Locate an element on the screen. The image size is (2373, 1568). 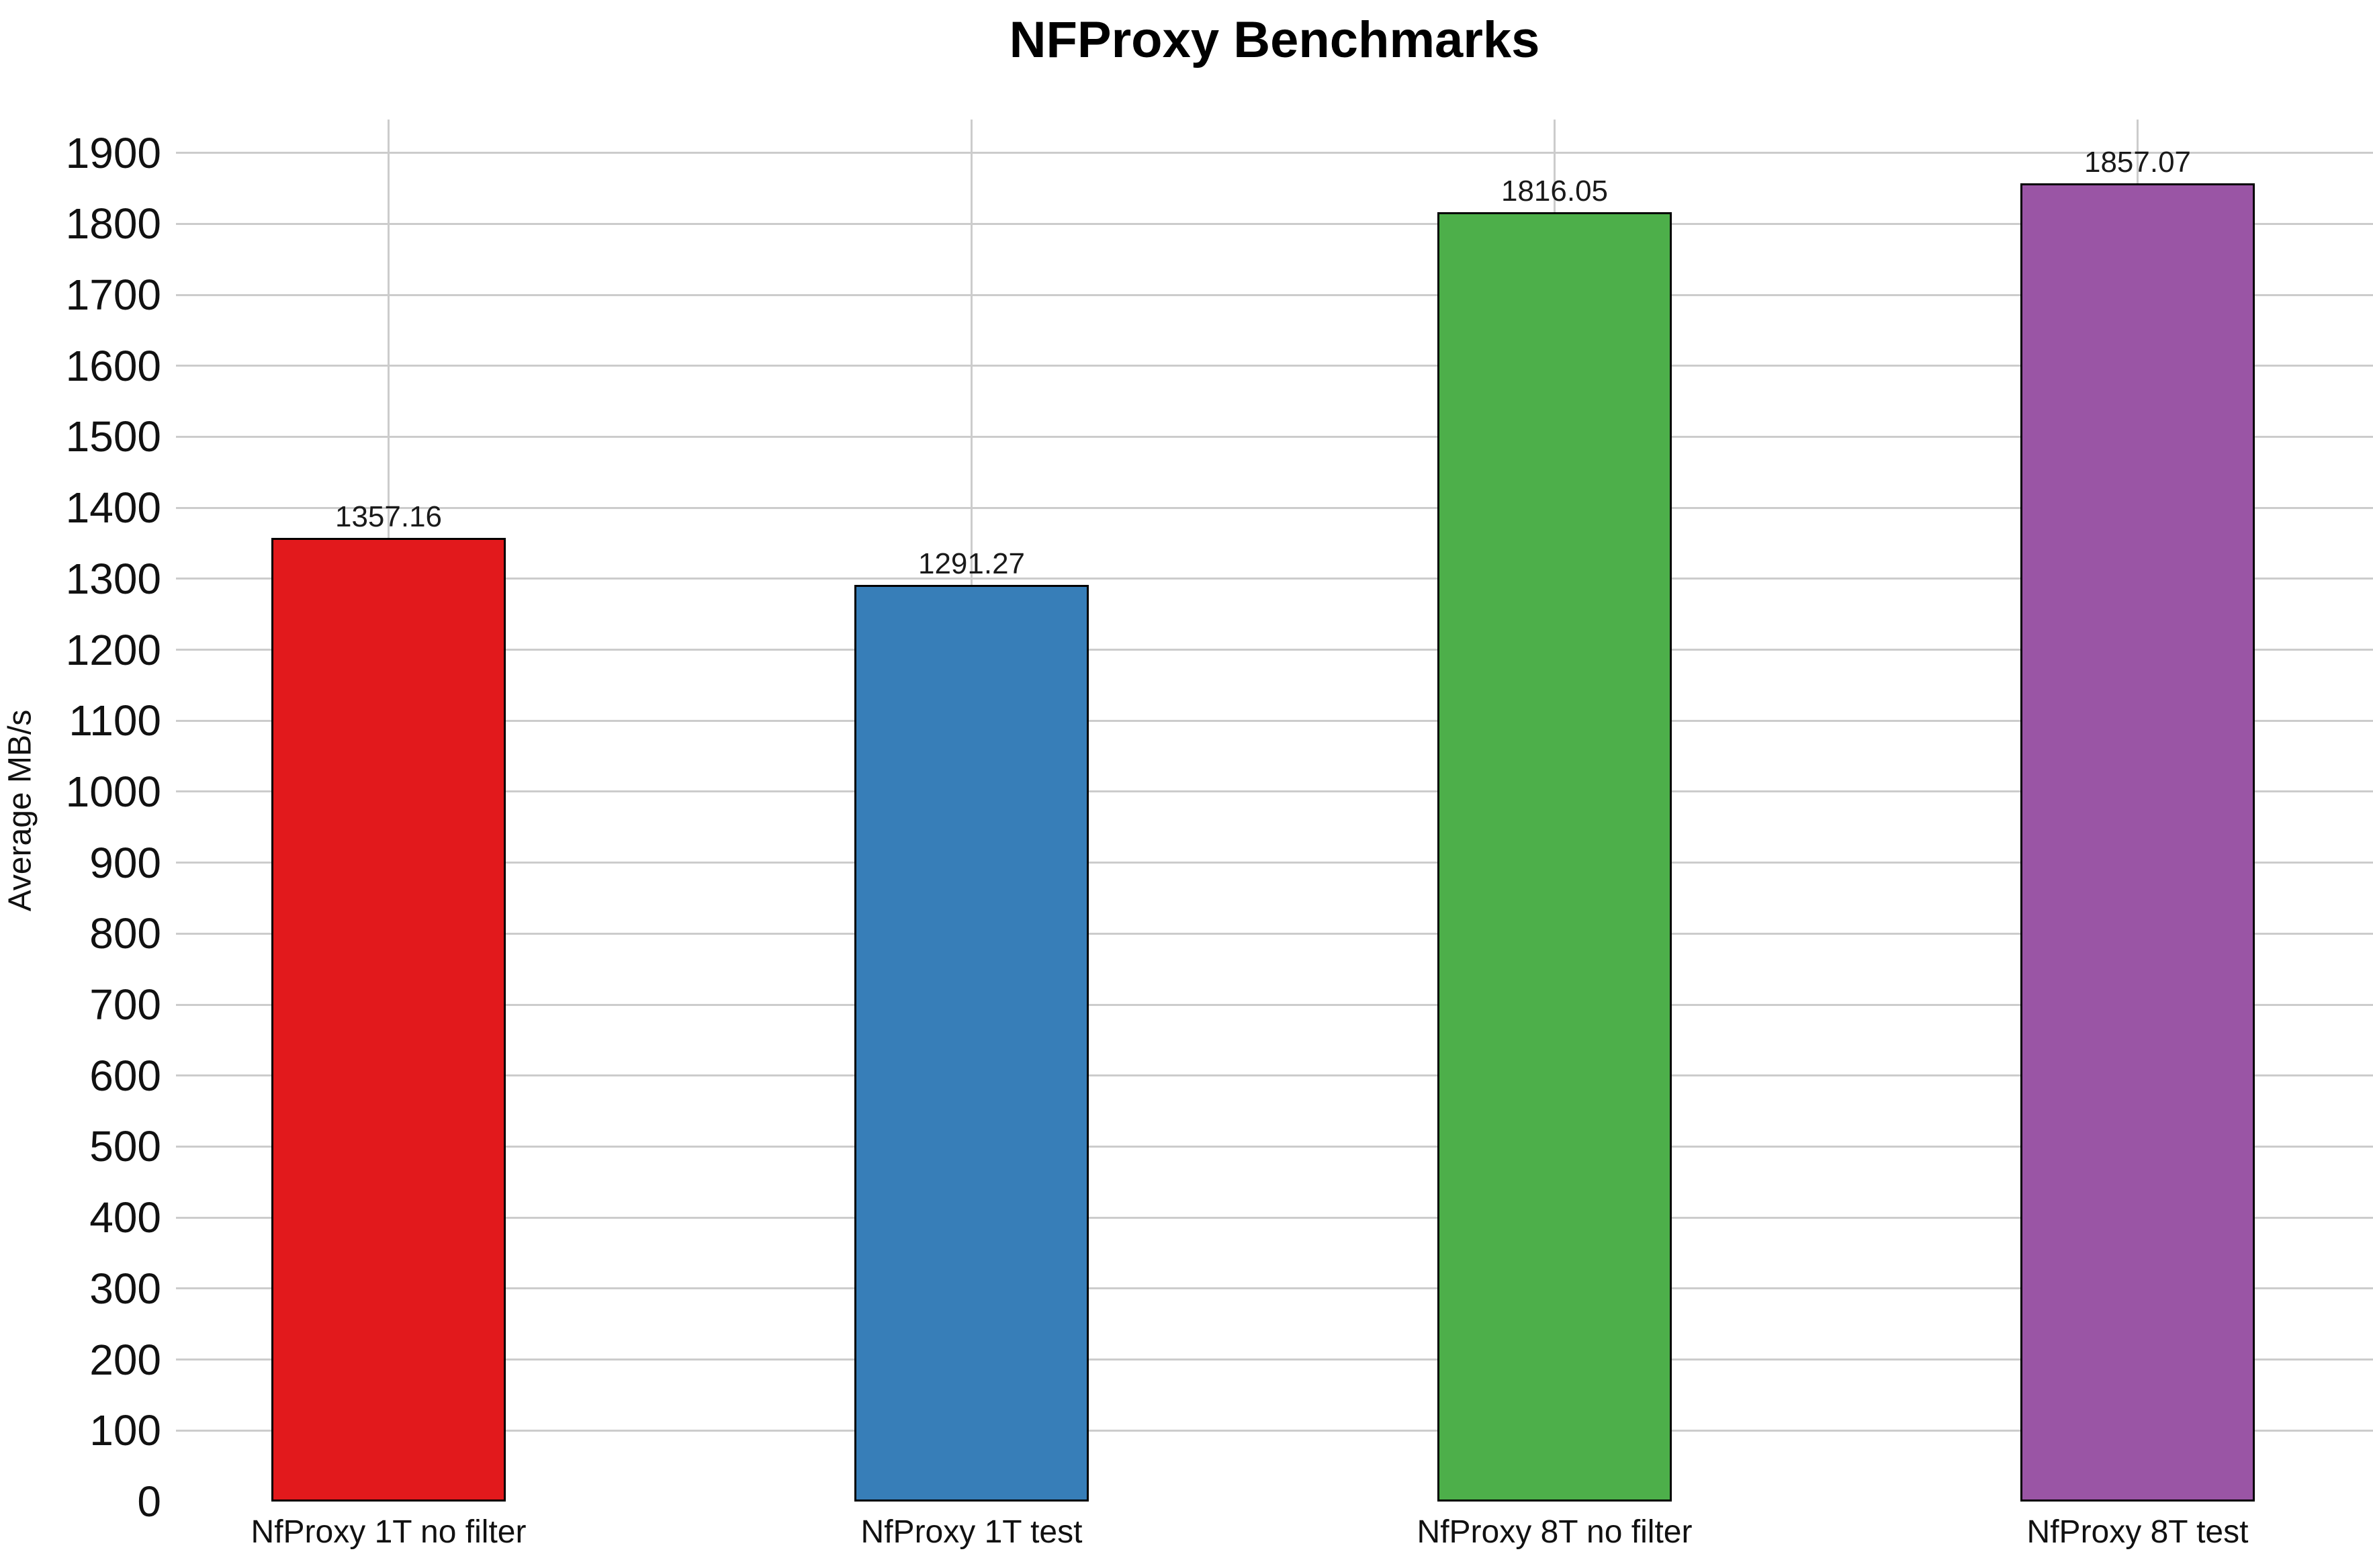
y-tick-label: 200 is located at coordinates (125, 1359).